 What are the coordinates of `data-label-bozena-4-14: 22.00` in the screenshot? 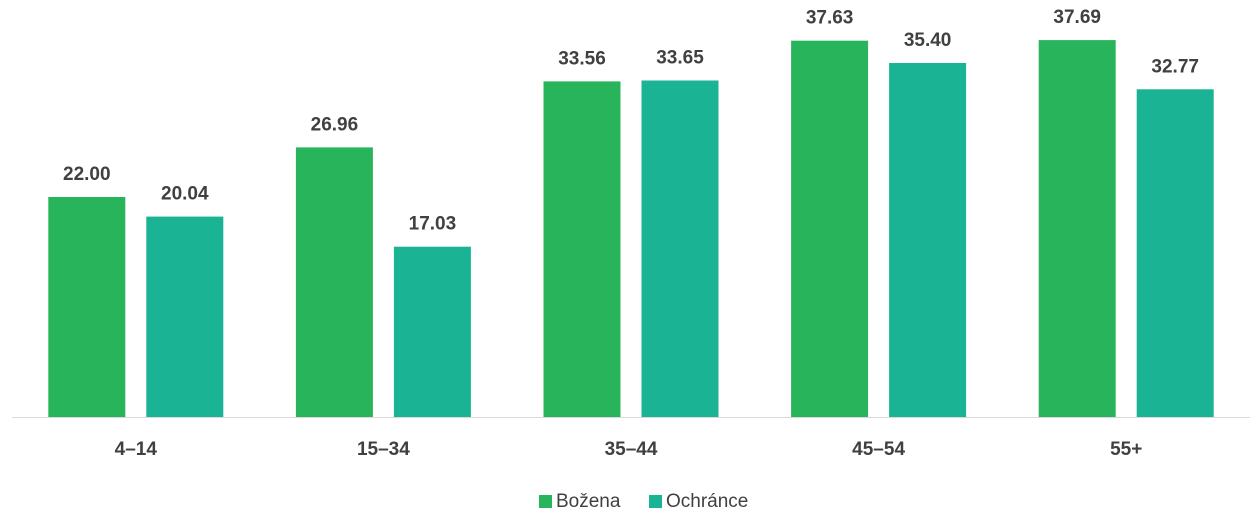 It's located at (87, 174).